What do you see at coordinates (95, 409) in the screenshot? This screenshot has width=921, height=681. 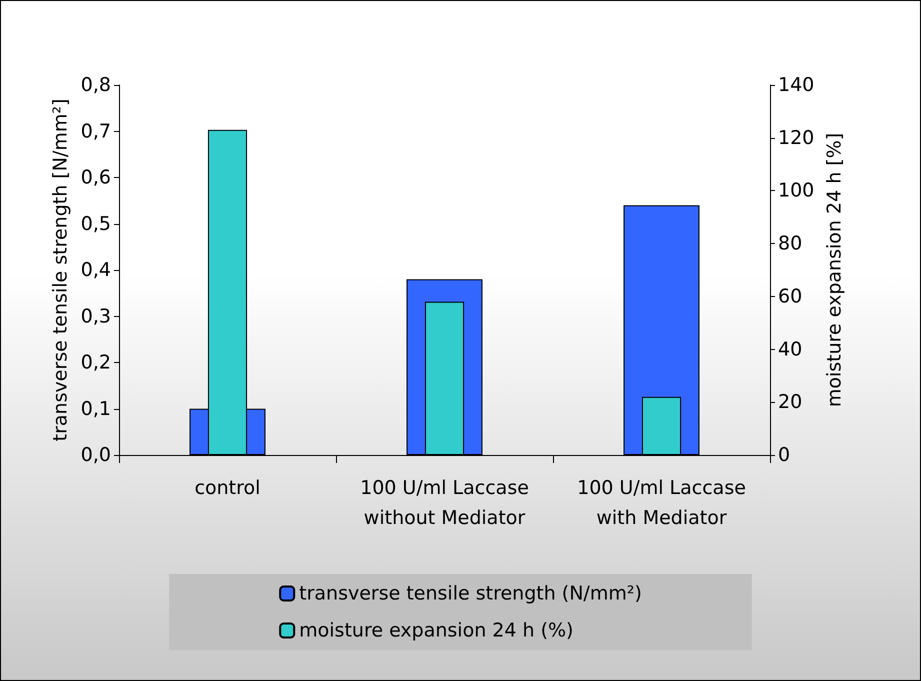 I see `y-tick-label: 0,1` at bounding box center [95, 409].